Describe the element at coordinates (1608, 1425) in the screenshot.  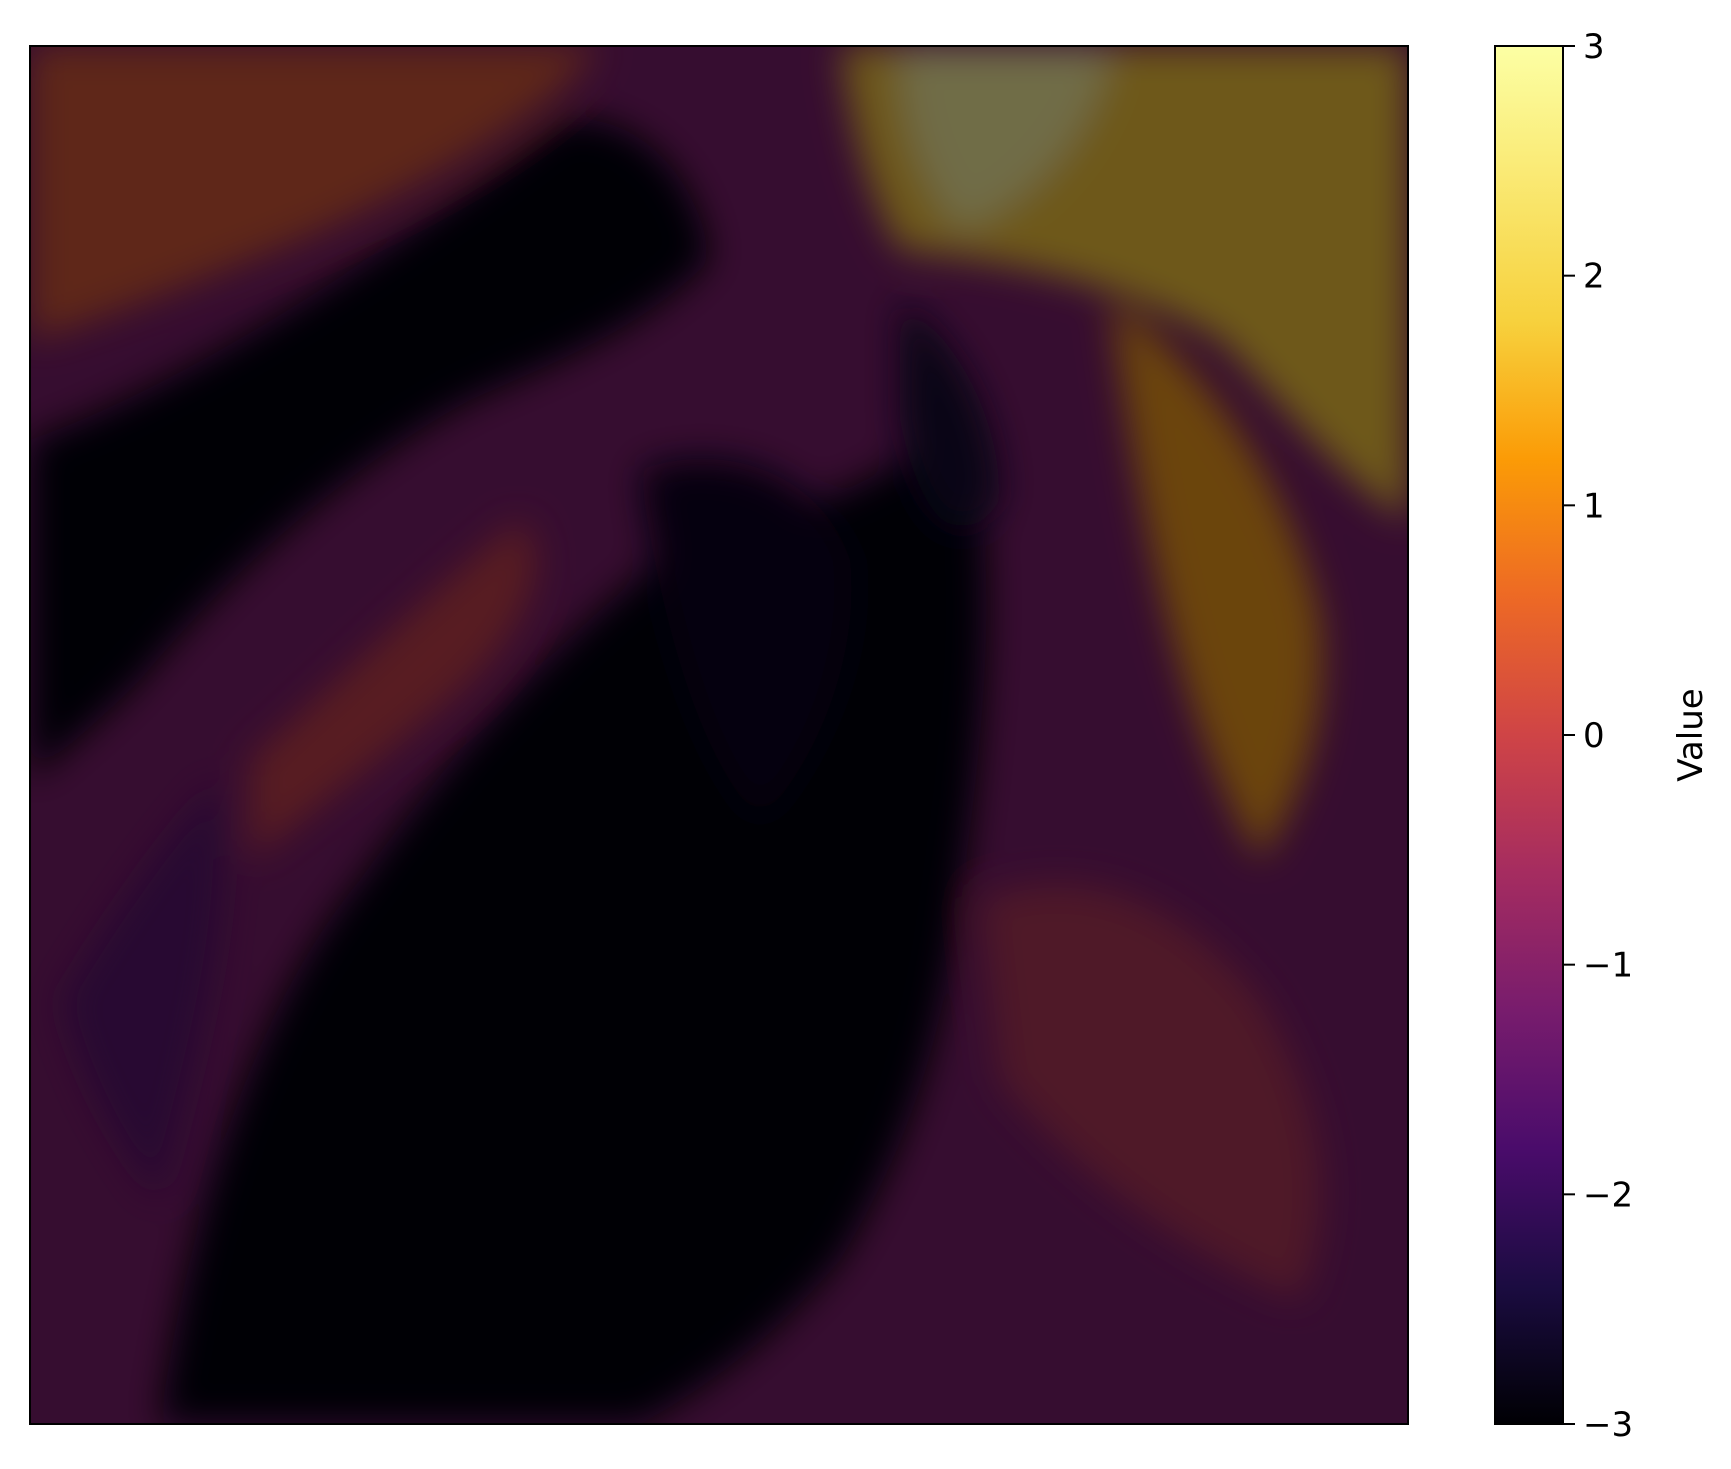
I see `colorbar-tick-label: −3` at that location.